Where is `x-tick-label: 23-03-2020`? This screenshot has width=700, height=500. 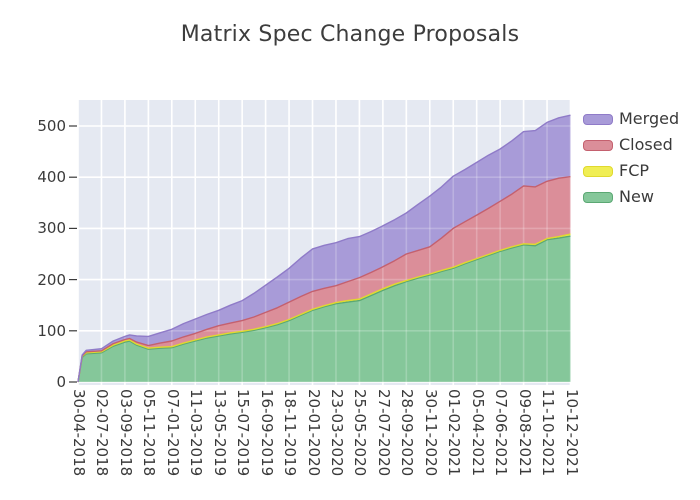
x-tick-label: 23-03-2020 is located at coordinates (336, 433).